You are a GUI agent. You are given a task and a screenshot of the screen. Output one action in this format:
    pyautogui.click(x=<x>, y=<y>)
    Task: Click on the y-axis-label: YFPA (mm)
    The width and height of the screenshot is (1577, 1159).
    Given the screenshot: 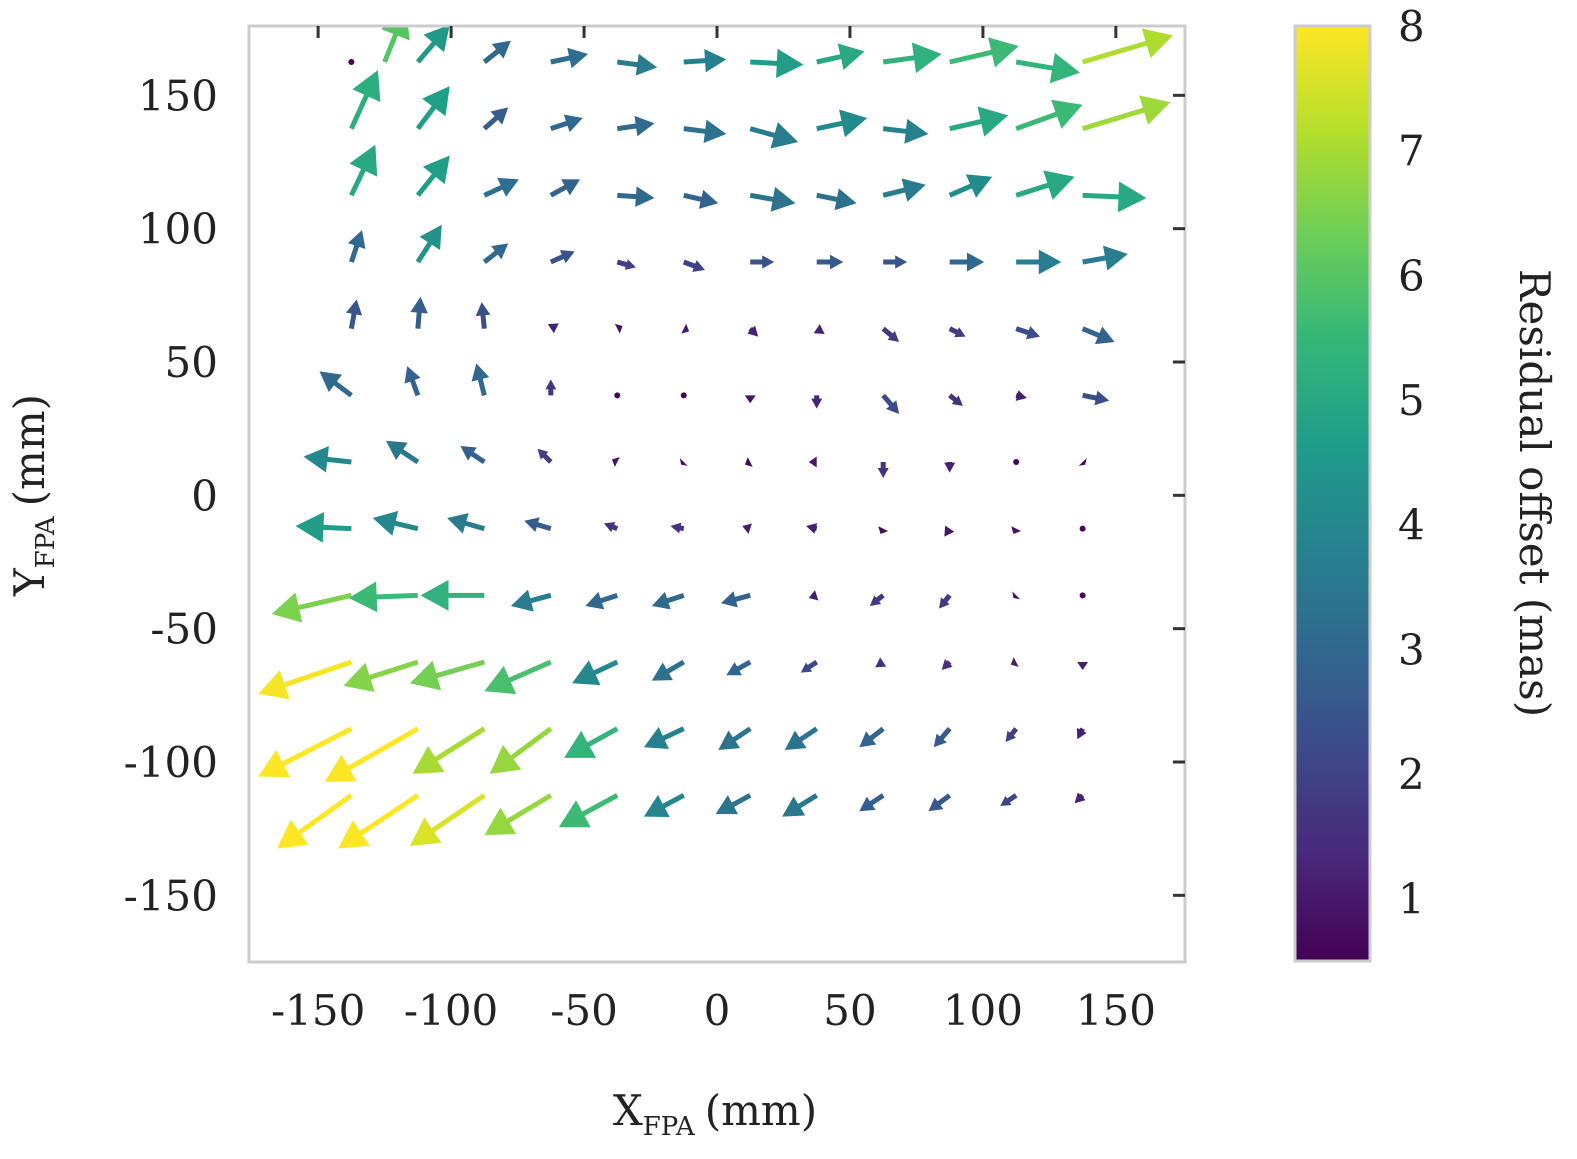 What is the action you would take?
    pyautogui.click(x=33, y=495)
    